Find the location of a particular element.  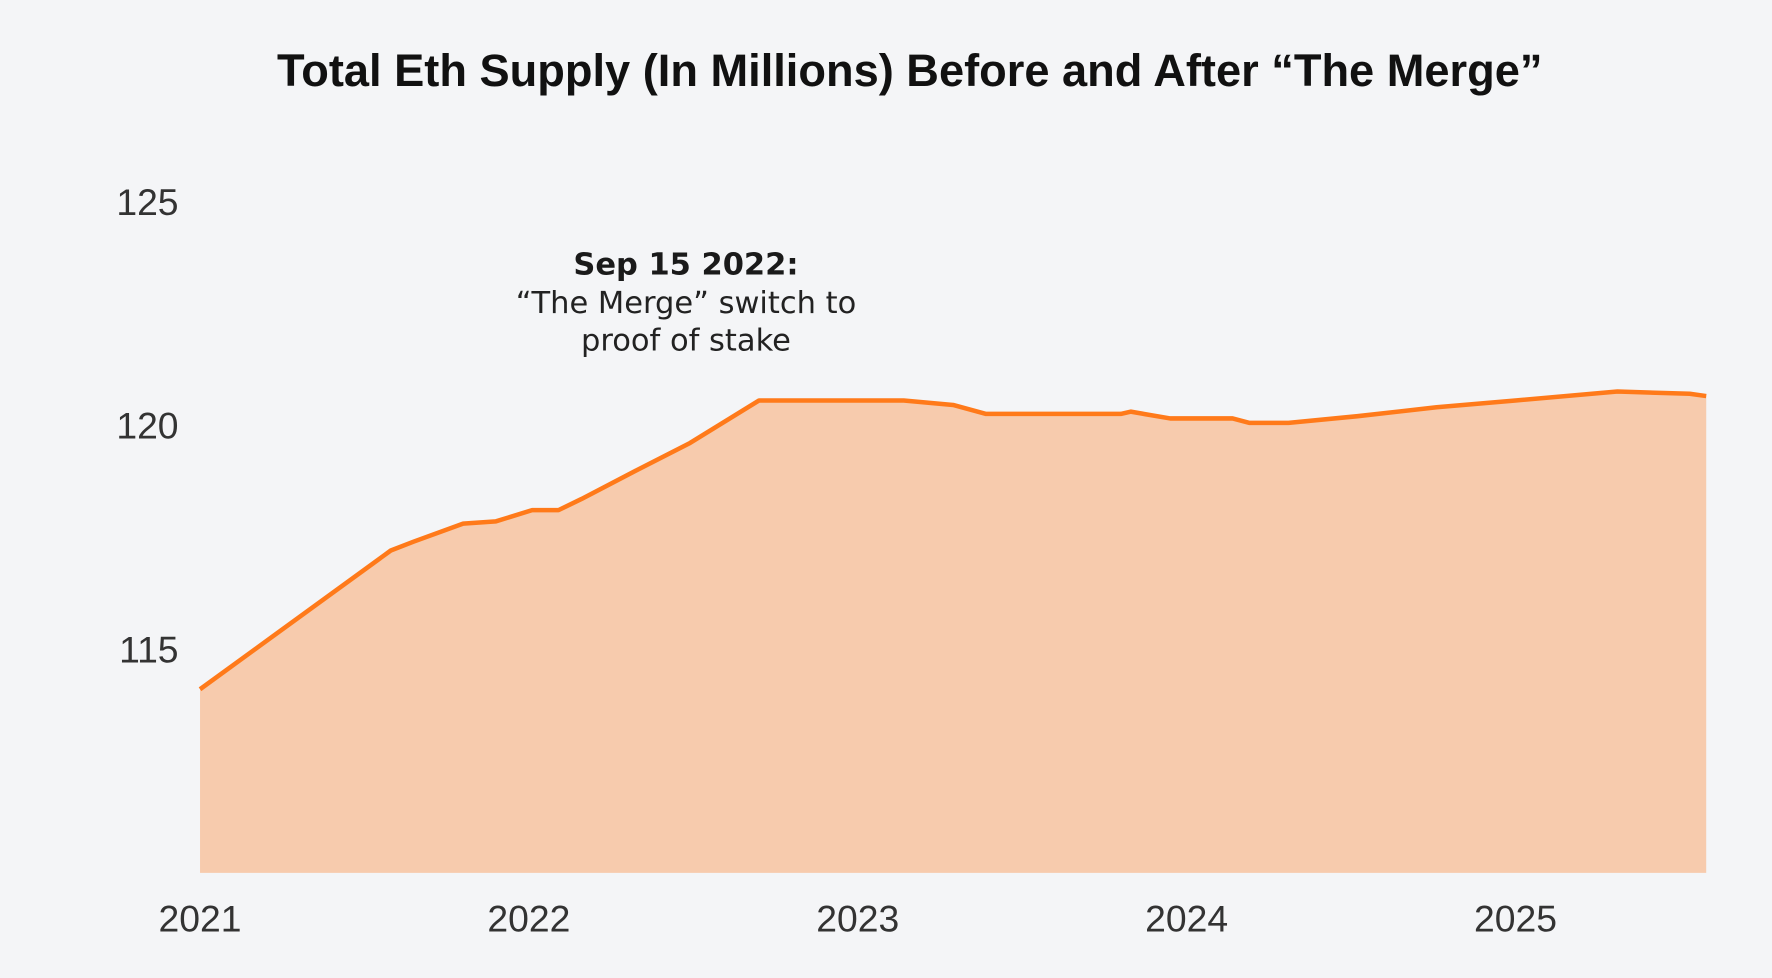

annotation-line-2: “The Merge” switch to is located at coordinates (686, 303).